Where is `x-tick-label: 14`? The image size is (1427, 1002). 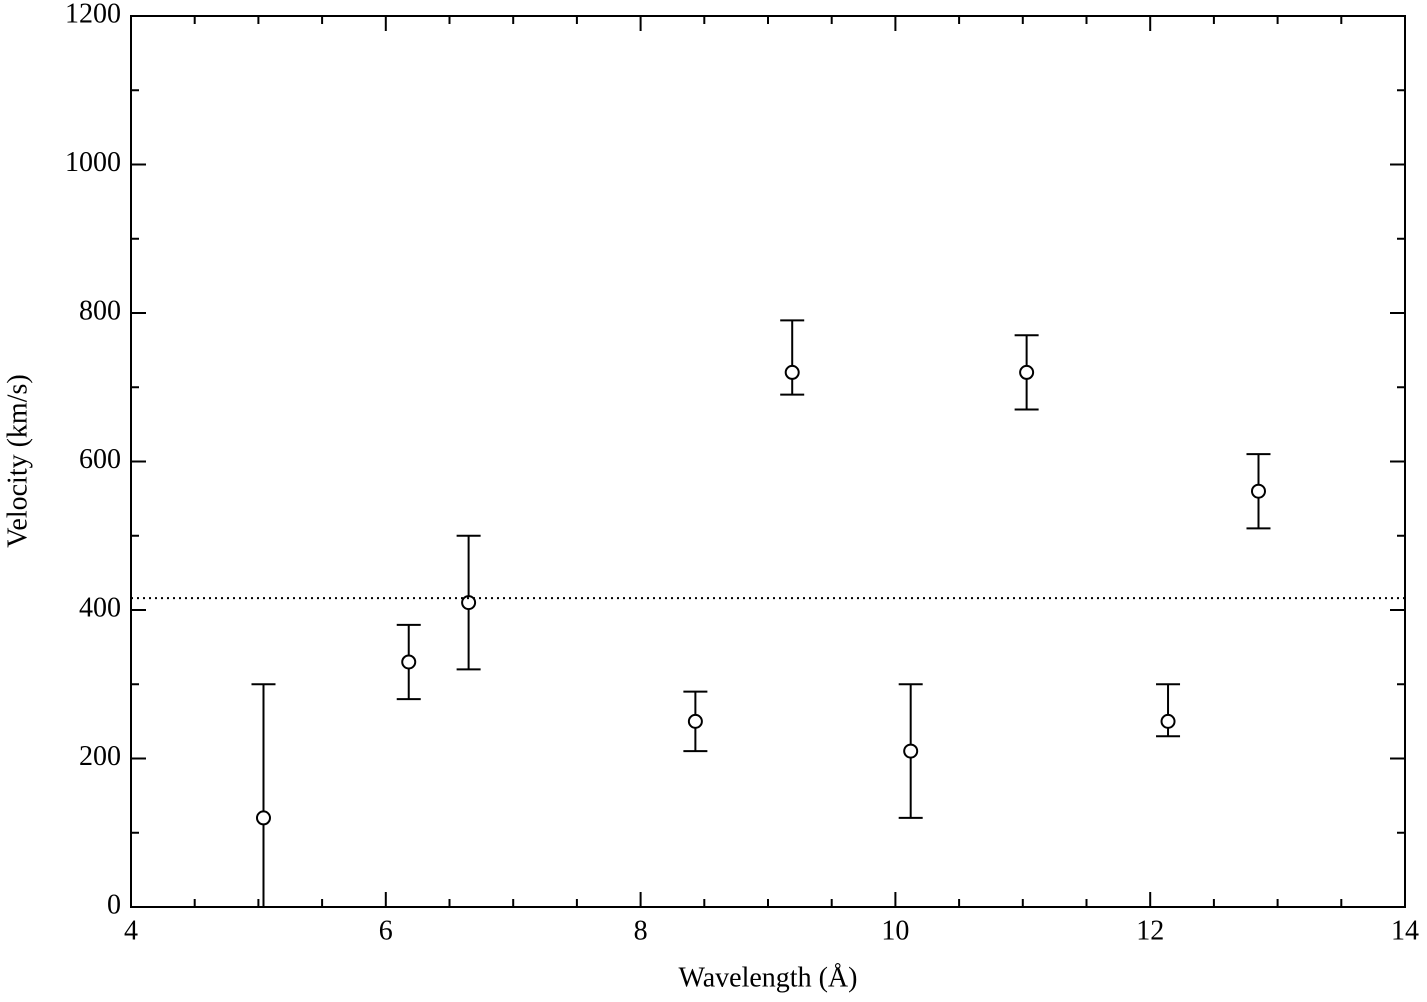 x-tick-label: 14 is located at coordinates (1405, 930).